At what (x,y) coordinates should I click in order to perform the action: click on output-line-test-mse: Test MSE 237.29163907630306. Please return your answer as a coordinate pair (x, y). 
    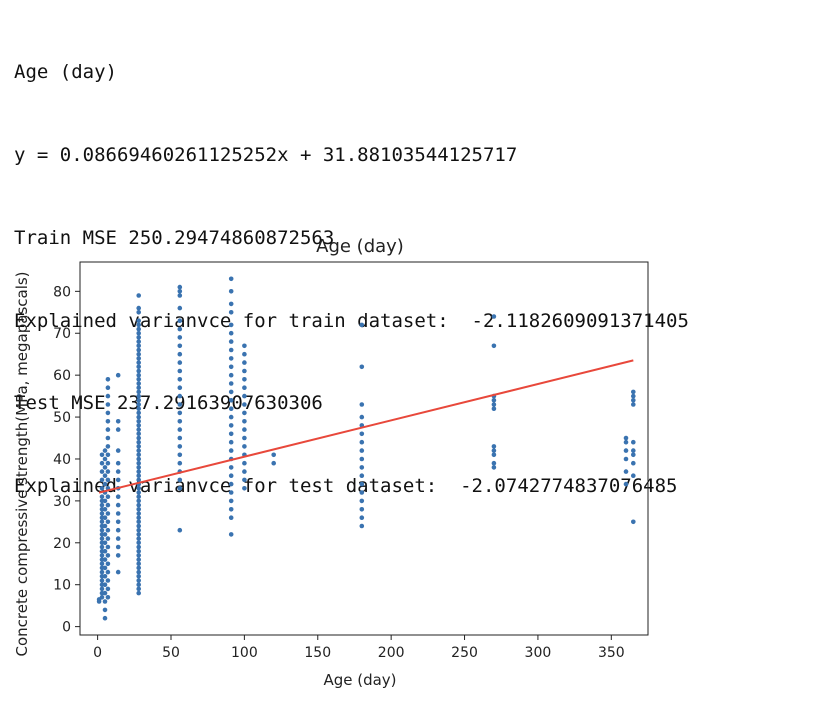
    Looking at the image, I should click on (168, 403).